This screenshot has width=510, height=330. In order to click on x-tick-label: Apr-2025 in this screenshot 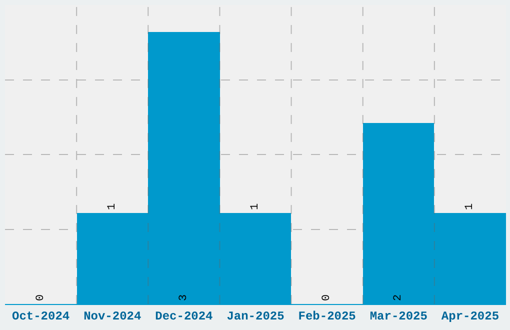, I will do `click(470, 316)`.